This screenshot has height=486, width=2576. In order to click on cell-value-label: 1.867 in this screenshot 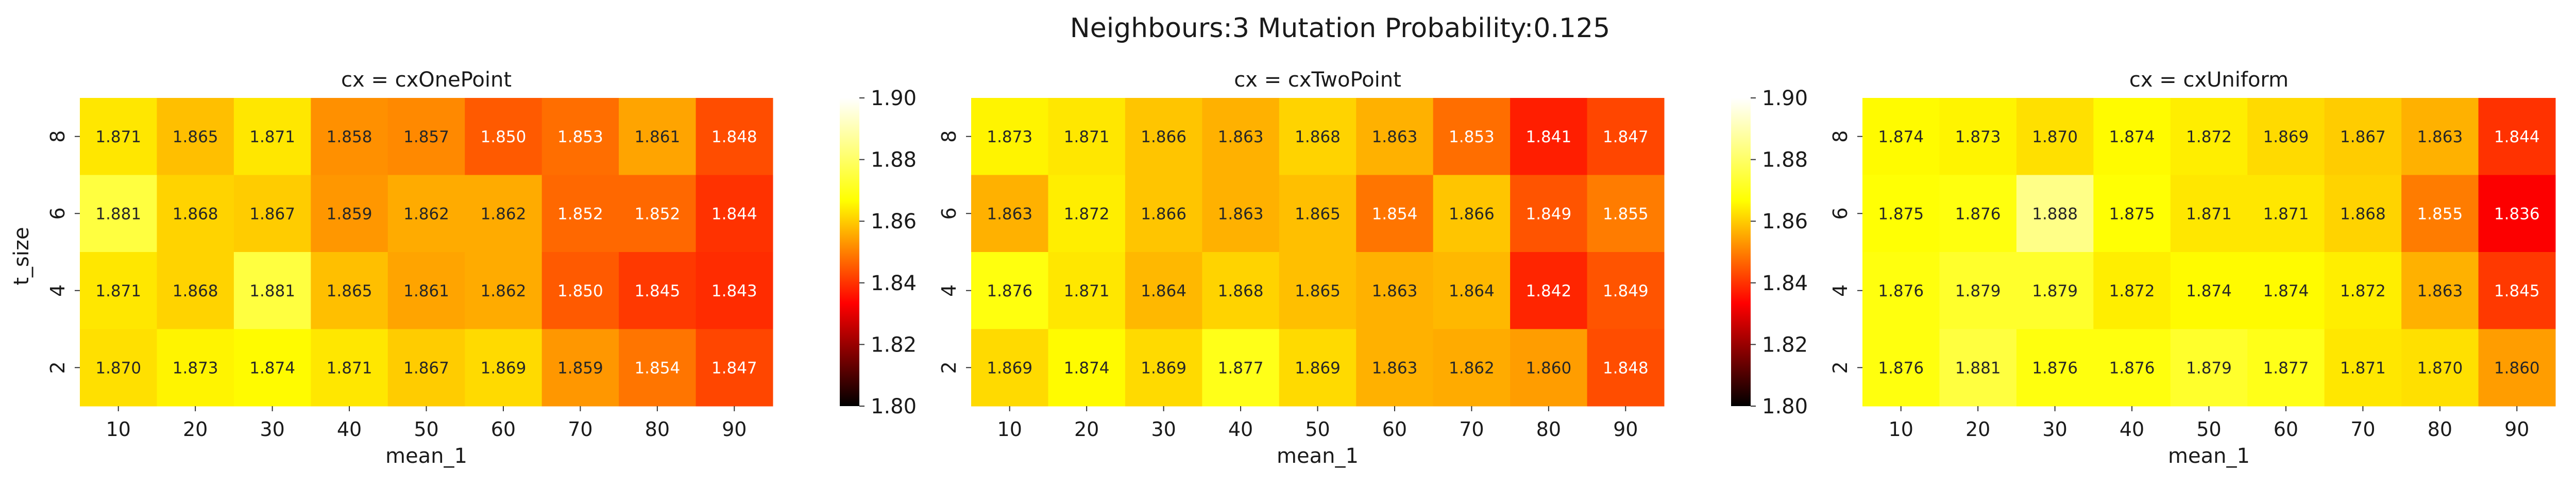, I will do `click(426, 368)`.